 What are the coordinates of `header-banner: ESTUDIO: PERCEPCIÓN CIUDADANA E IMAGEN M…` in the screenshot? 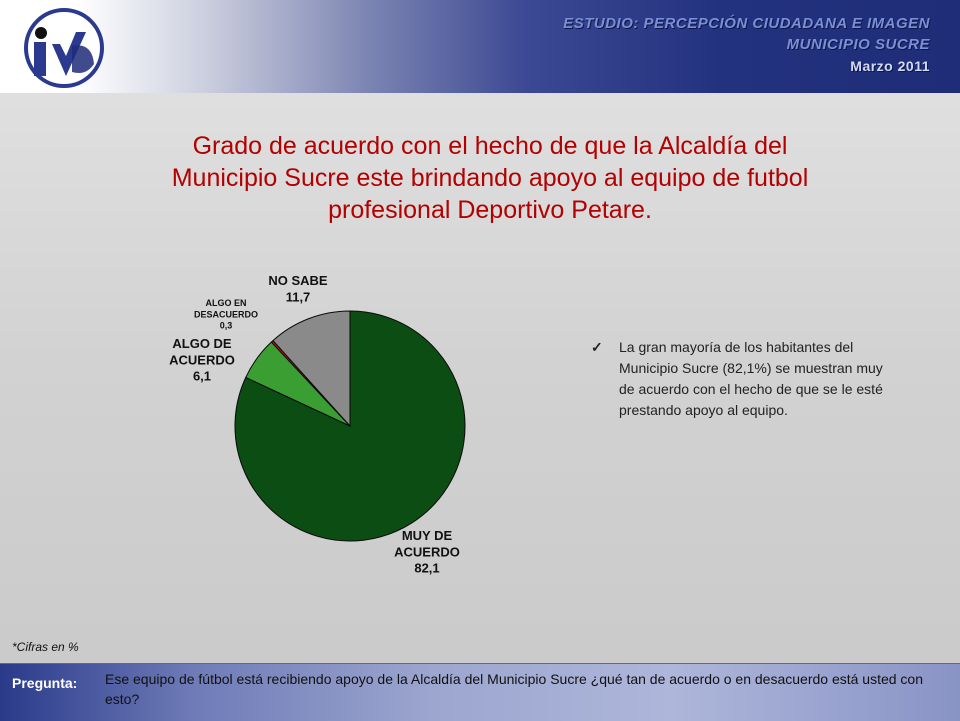 It's located at (480, 46).